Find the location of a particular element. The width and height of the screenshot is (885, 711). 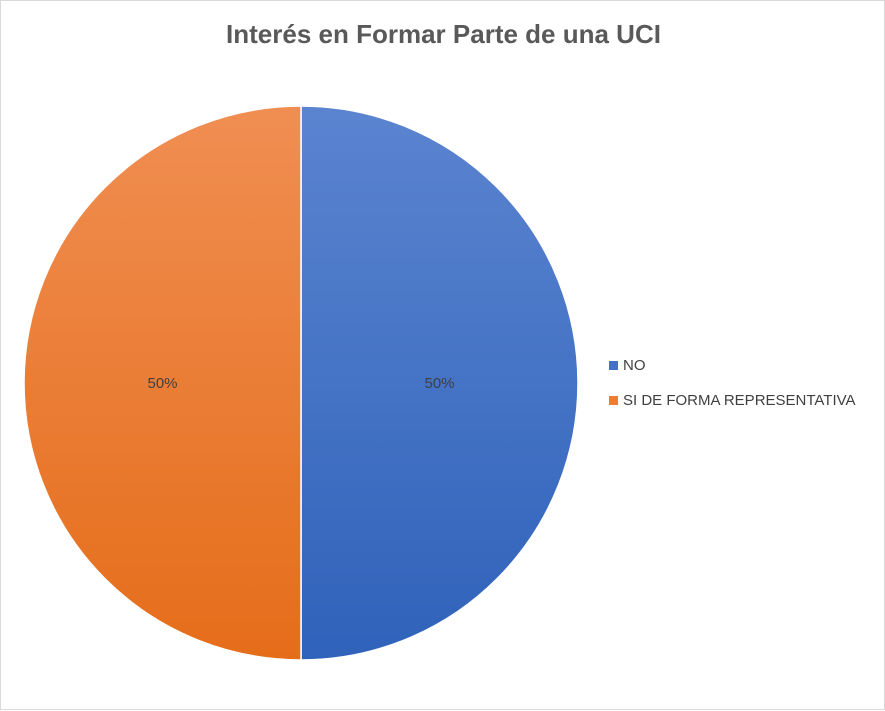

chart-title: Interés en Formar Parte de una UCI is located at coordinates (443, 34).